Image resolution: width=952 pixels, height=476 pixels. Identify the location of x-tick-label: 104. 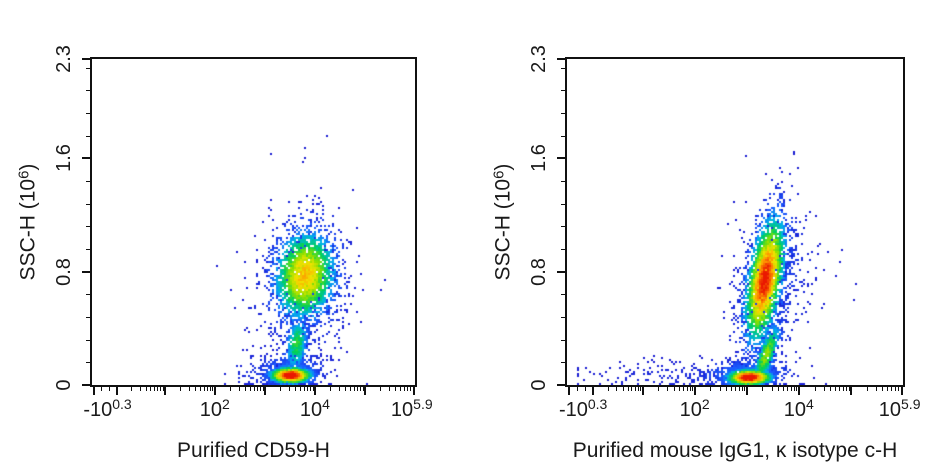
(315, 408).